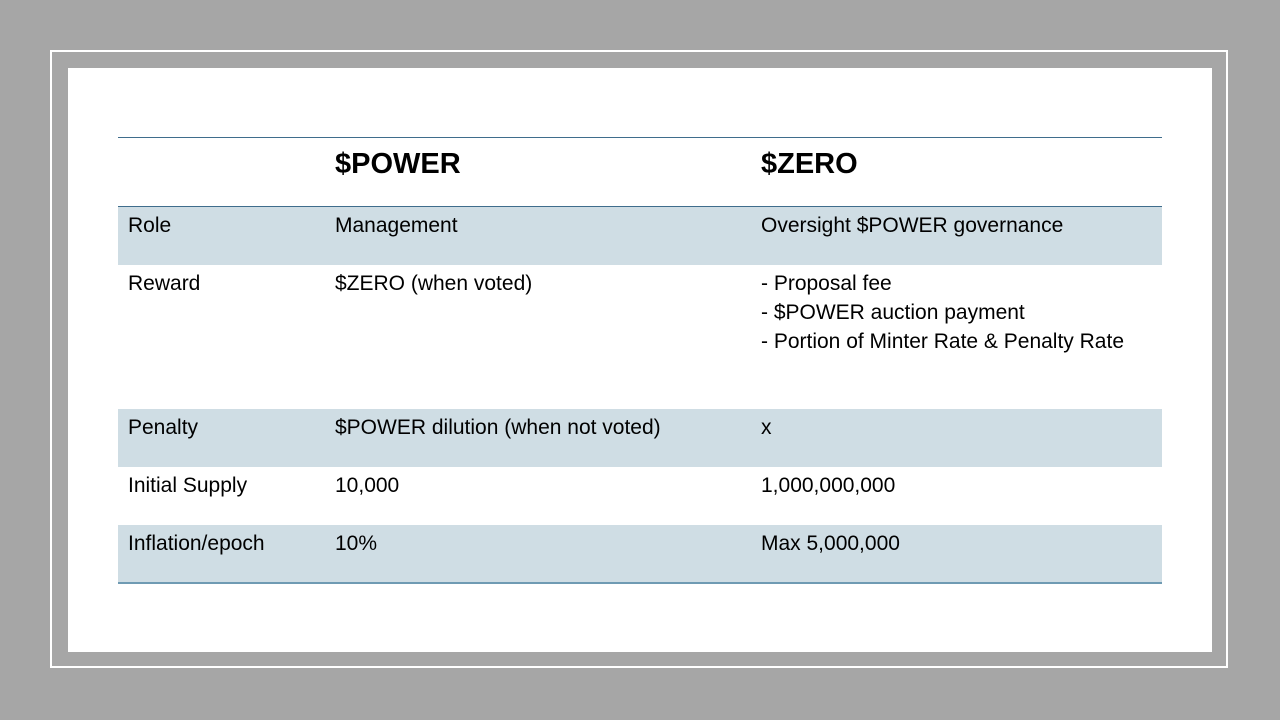 The height and width of the screenshot is (720, 1280). Describe the element at coordinates (538, 437) in the screenshot. I see `cell-power-penalty: $POWER dilution (when not voted)` at that location.